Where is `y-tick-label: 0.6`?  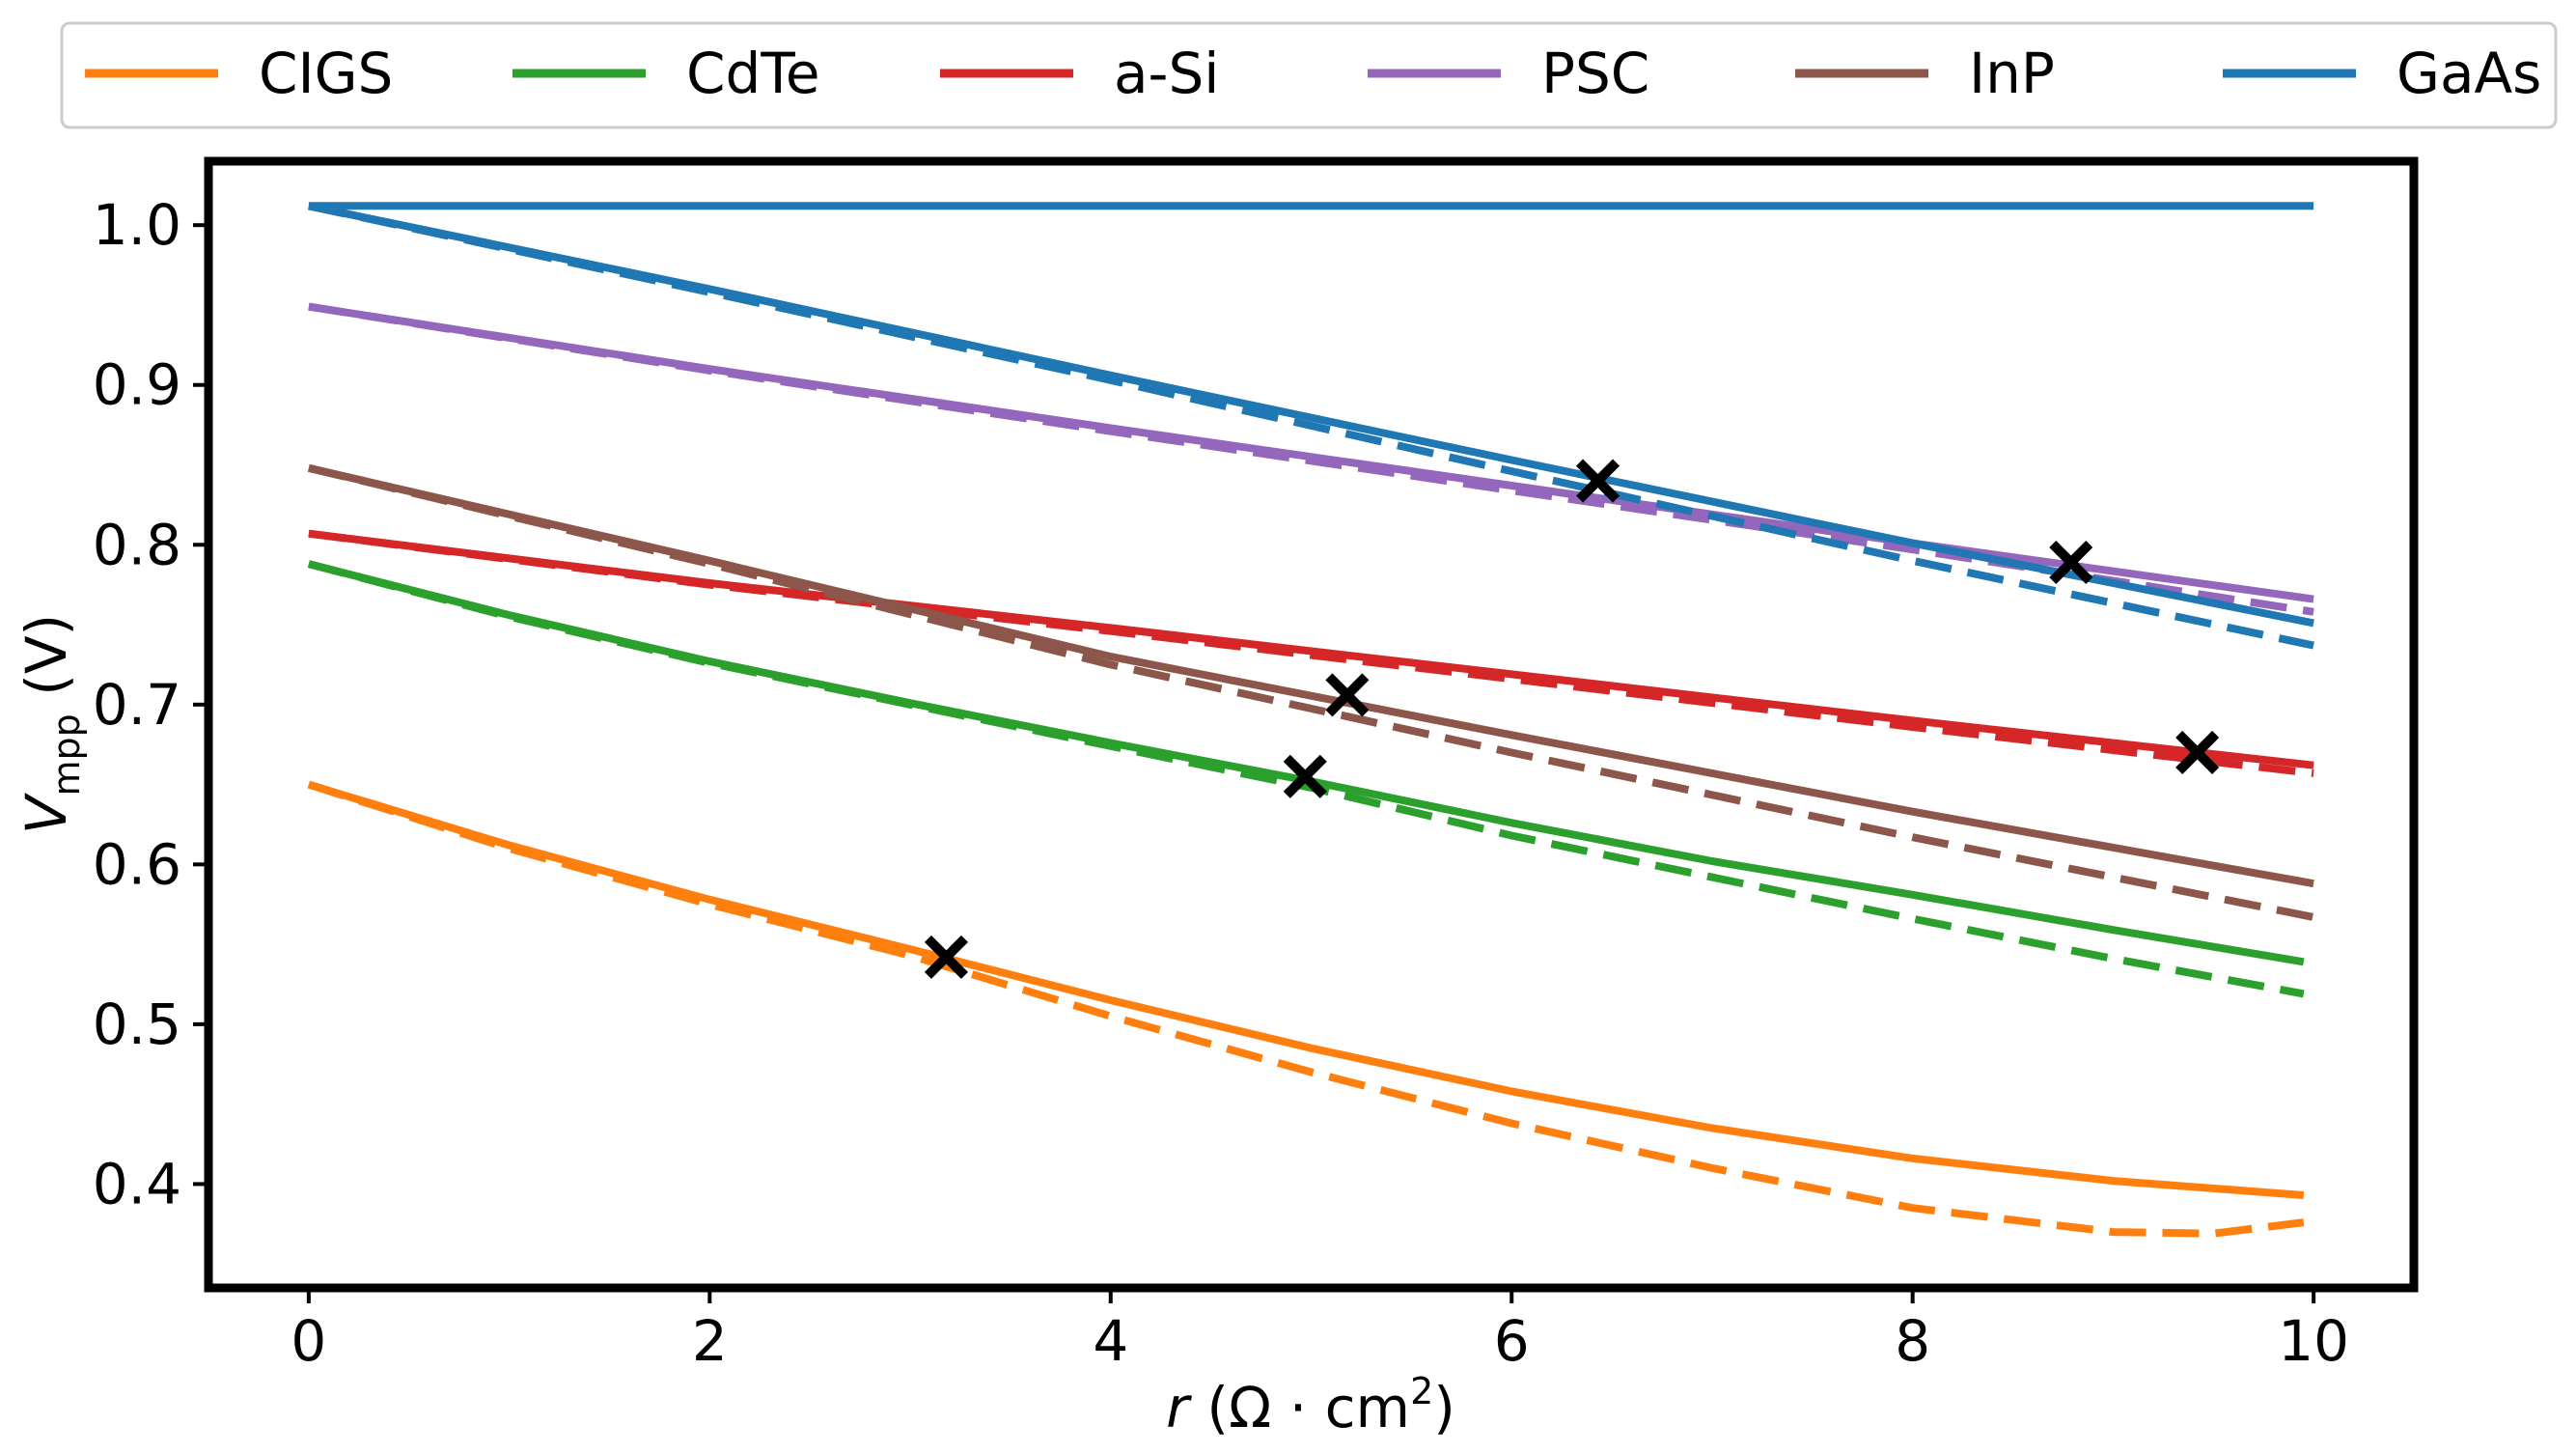
y-tick-label: 0.6 is located at coordinates (137, 864).